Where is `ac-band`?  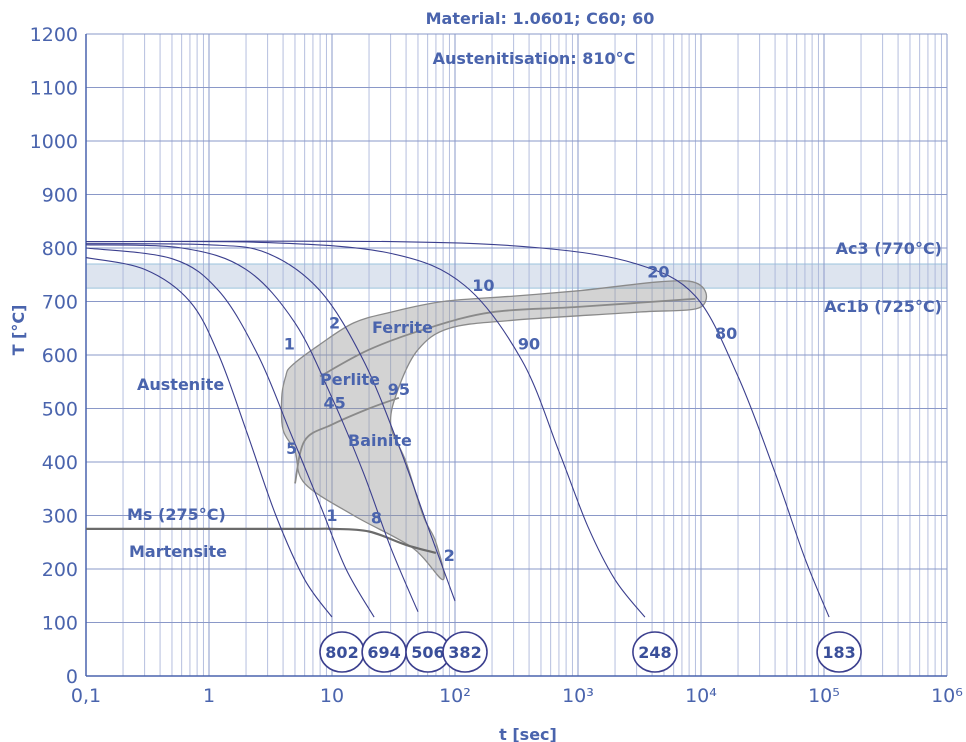
ac-band is located at coordinates (516, 276).